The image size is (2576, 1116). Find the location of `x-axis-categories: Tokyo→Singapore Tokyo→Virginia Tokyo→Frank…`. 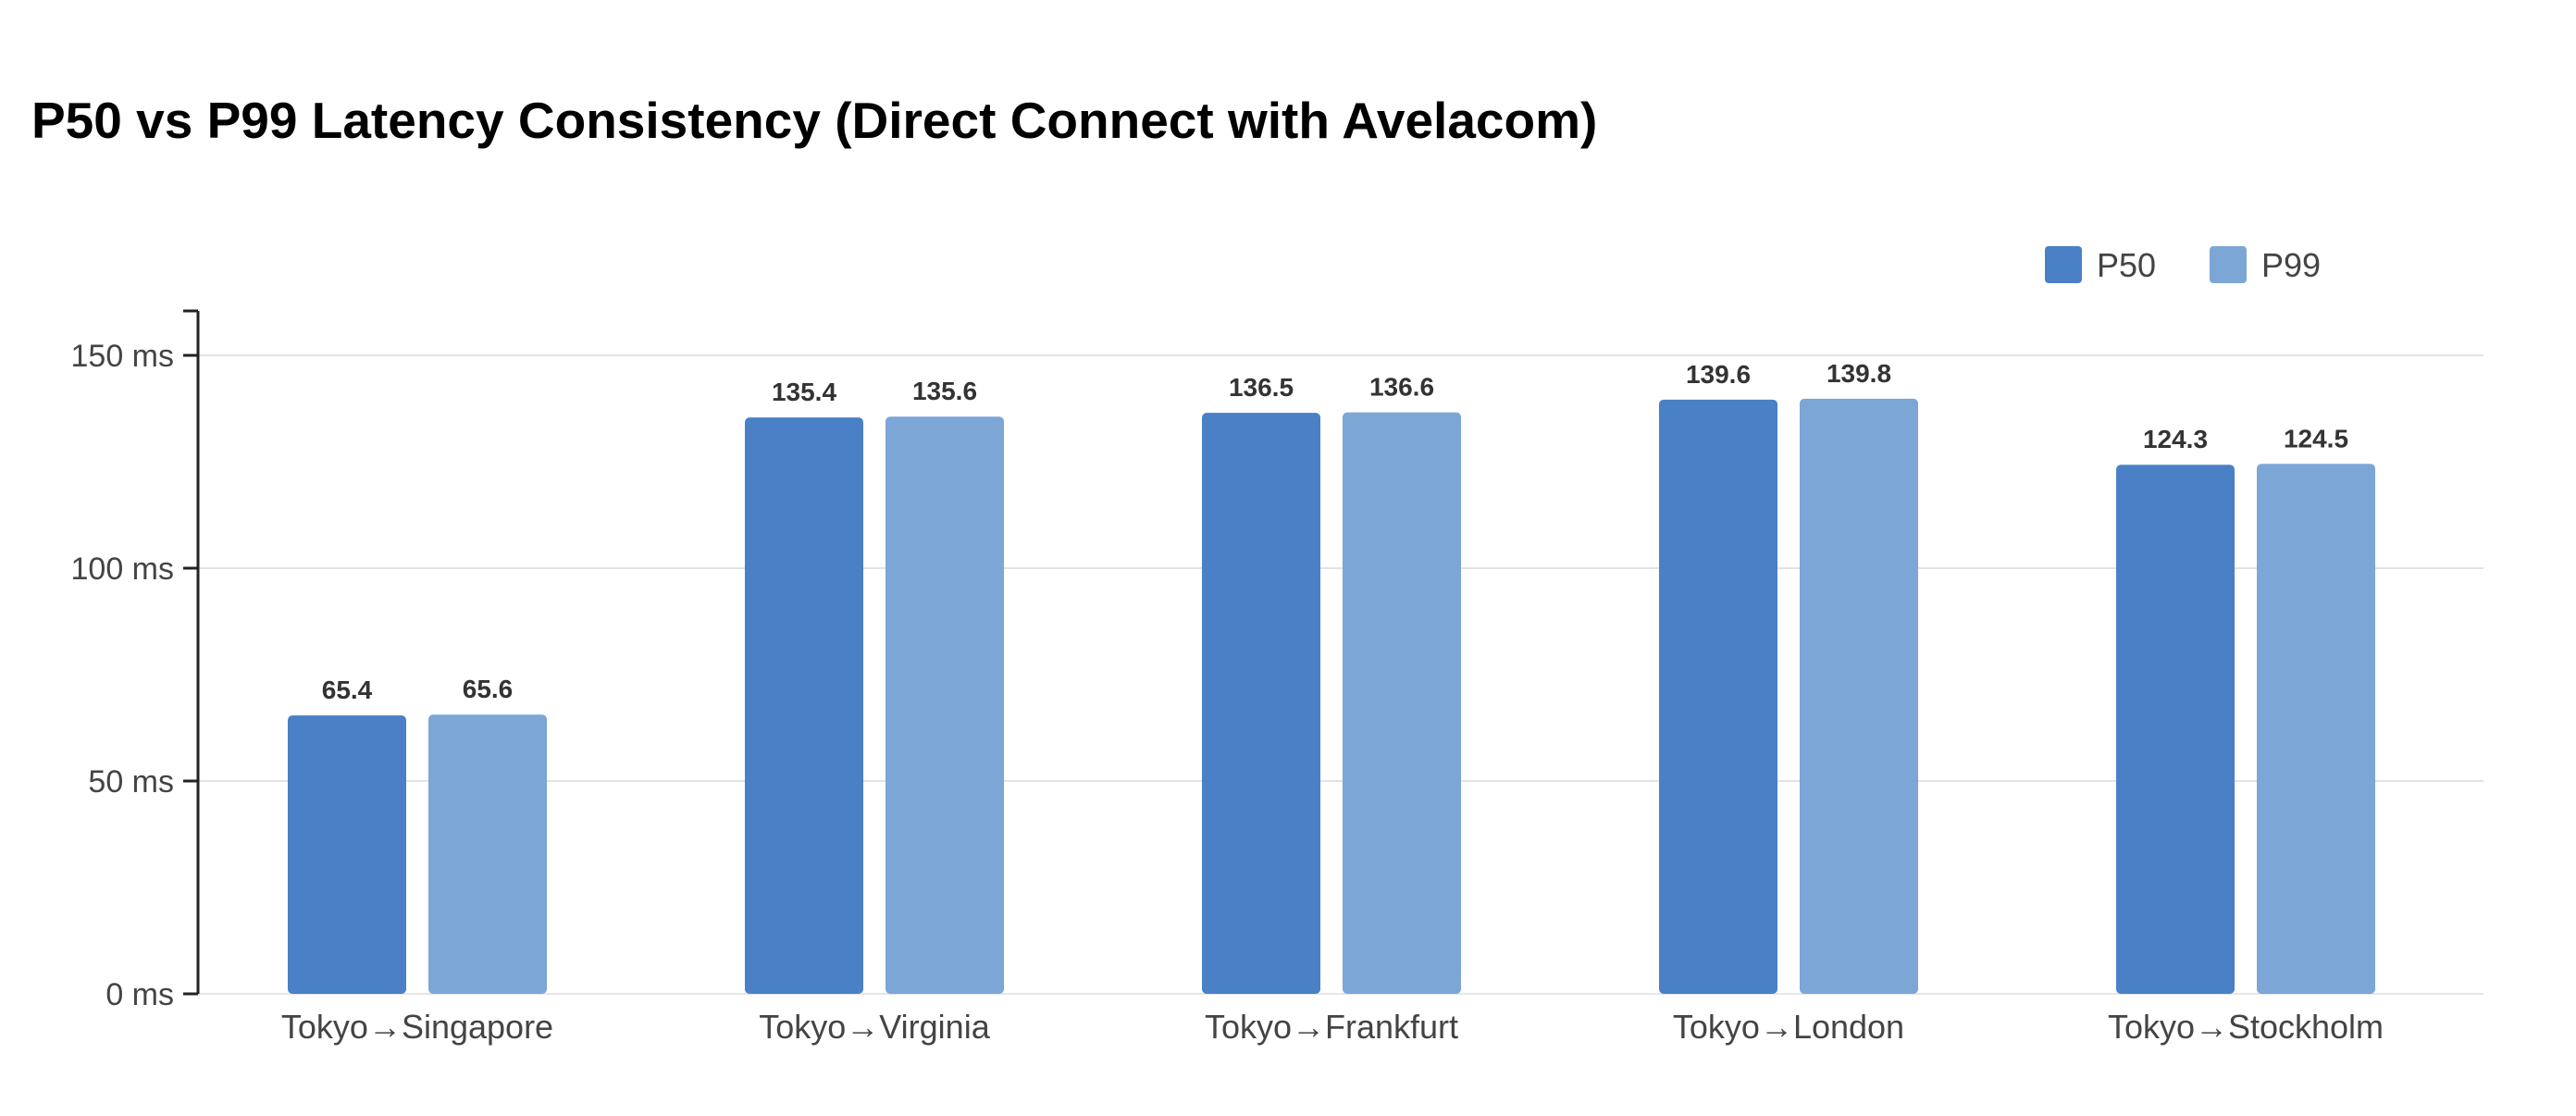

x-axis-categories: Tokyo→Singapore Tokyo→Virginia Tokyo→Frank… is located at coordinates (1333, 1027).